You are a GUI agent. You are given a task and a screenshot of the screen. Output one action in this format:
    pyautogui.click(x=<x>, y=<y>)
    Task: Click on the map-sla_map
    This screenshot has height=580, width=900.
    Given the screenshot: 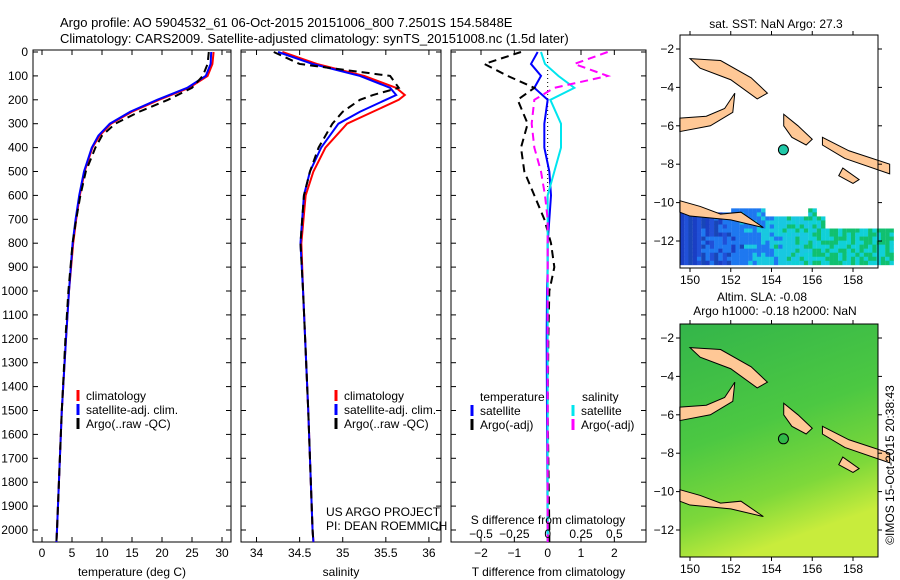 What is the action you would take?
    pyautogui.click(x=783, y=440)
    